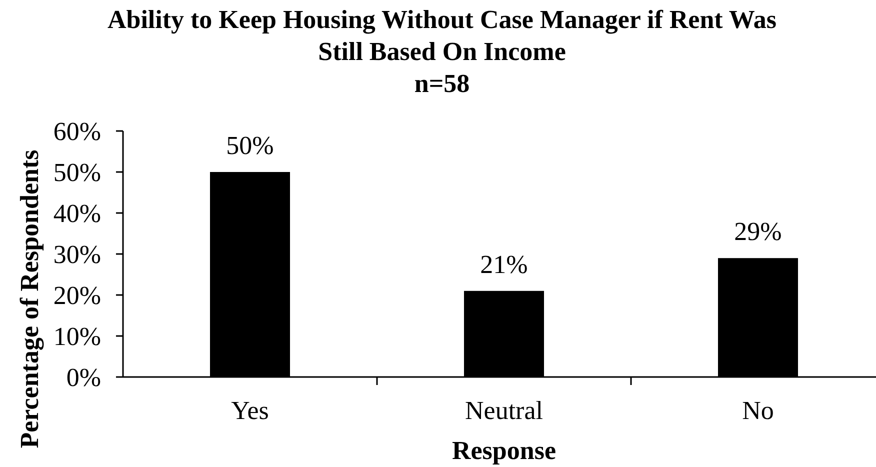 Image resolution: width=876 pixels, height=467 pixels. I want to click on y-tick-label: 60%, so click(77, 131).